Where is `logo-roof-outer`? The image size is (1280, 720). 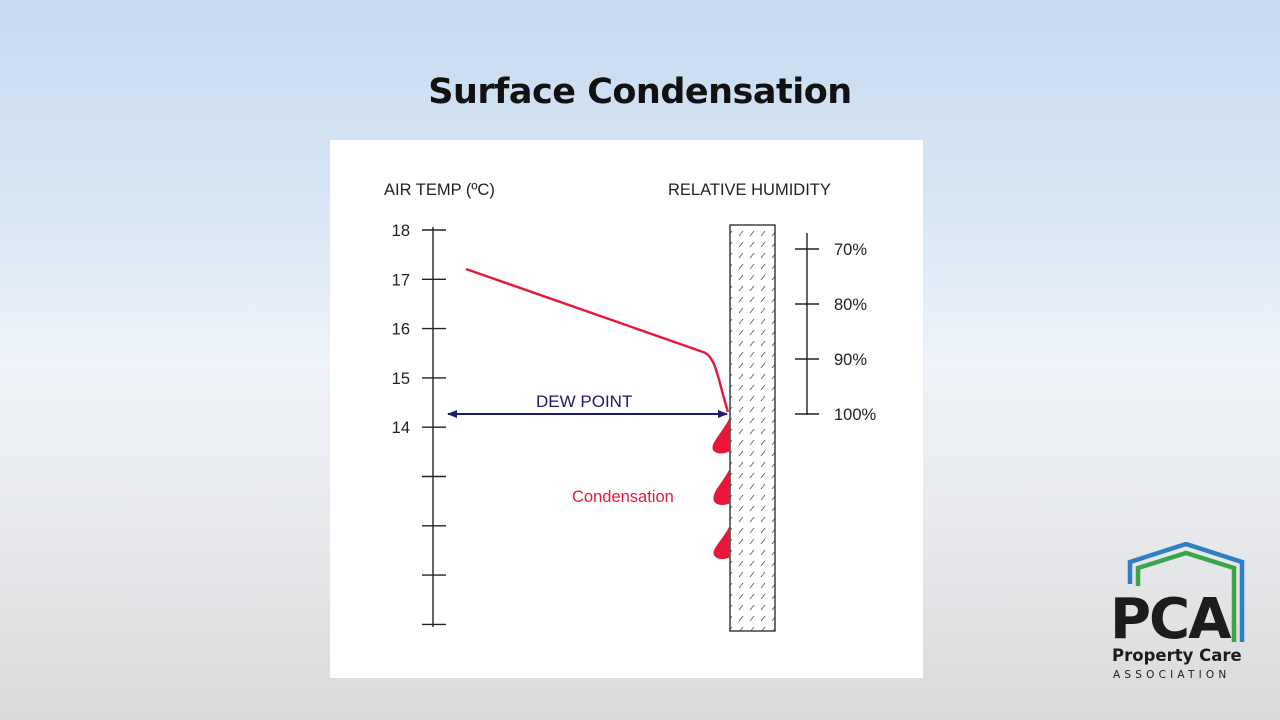
logo-roof-outer is located at coordinates (1186, 591).